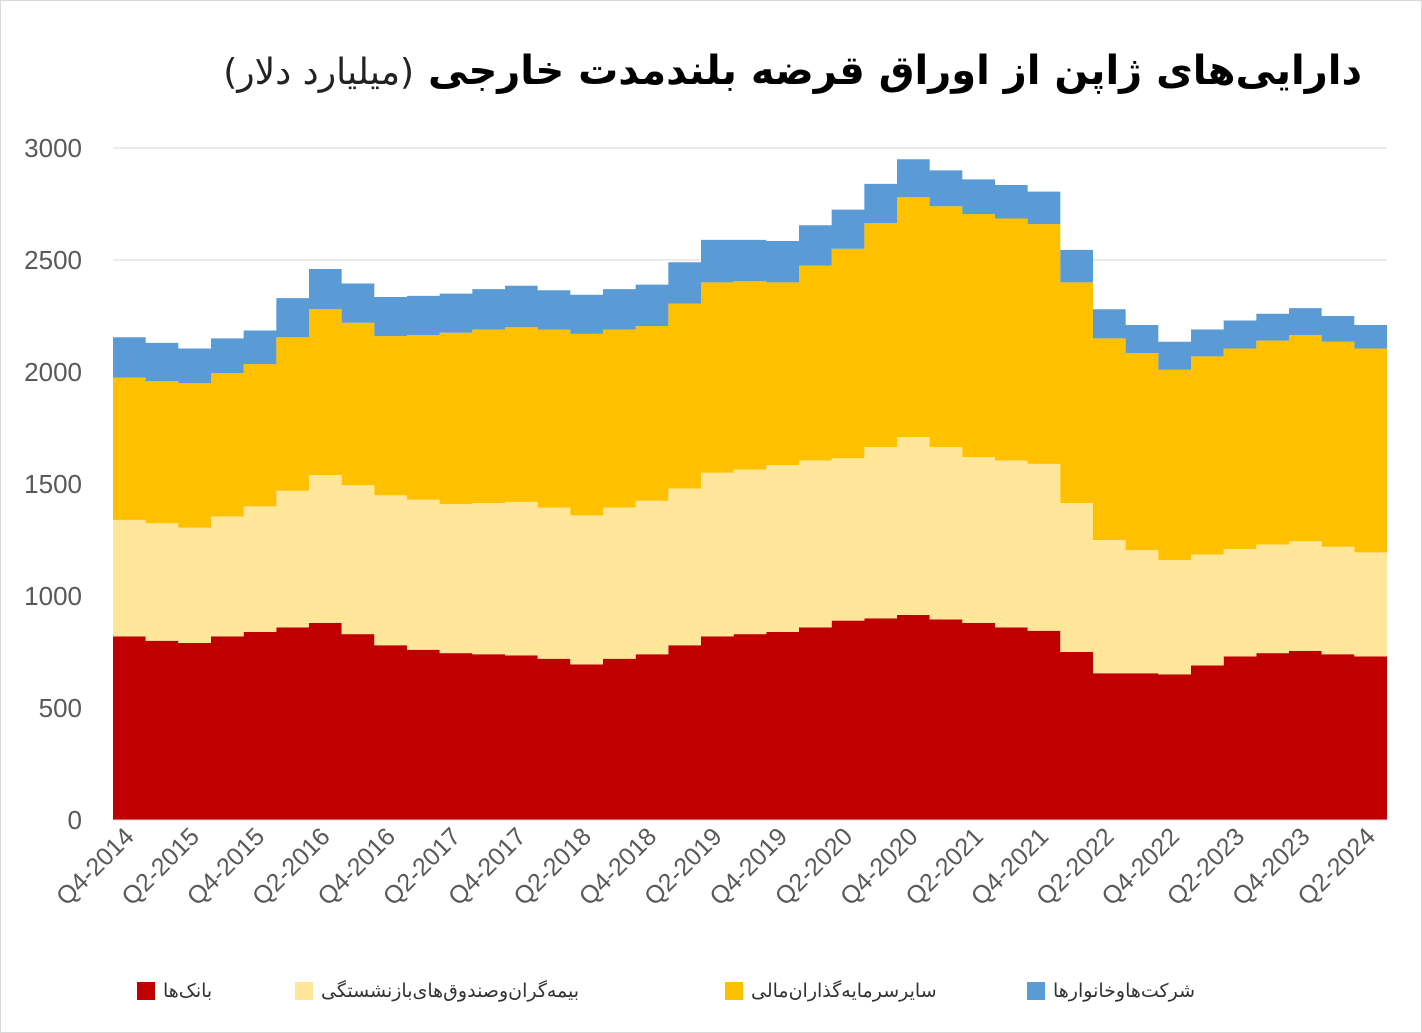 The image size is (1422, 1033). I want to click on title-unit: (میلیارد دلار), so click(319, 72).